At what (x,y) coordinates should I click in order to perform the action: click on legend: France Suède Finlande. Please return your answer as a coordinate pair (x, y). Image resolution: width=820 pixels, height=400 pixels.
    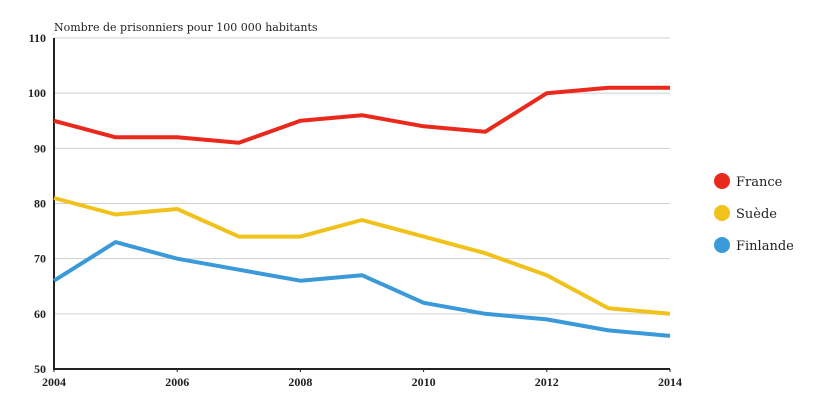
    Looking at the image, I should click on (754, 213).